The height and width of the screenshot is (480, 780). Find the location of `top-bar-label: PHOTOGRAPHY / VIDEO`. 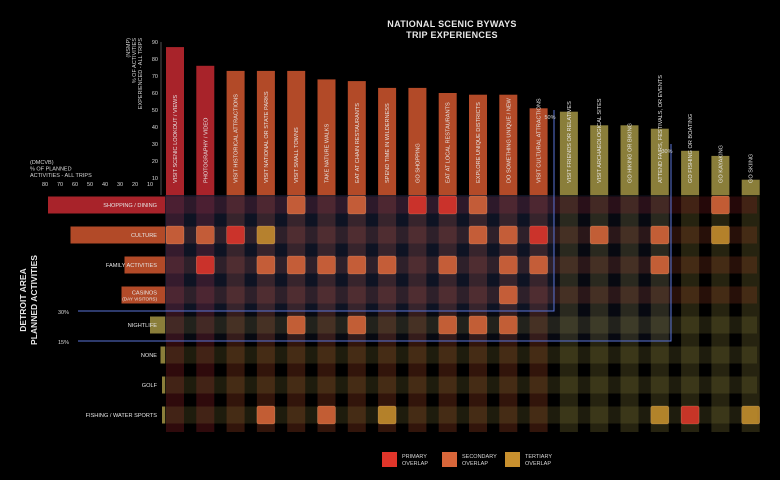

top-bar-label: PHOTOGRAPHY / VIDEO is located at coordinates (206, 150).